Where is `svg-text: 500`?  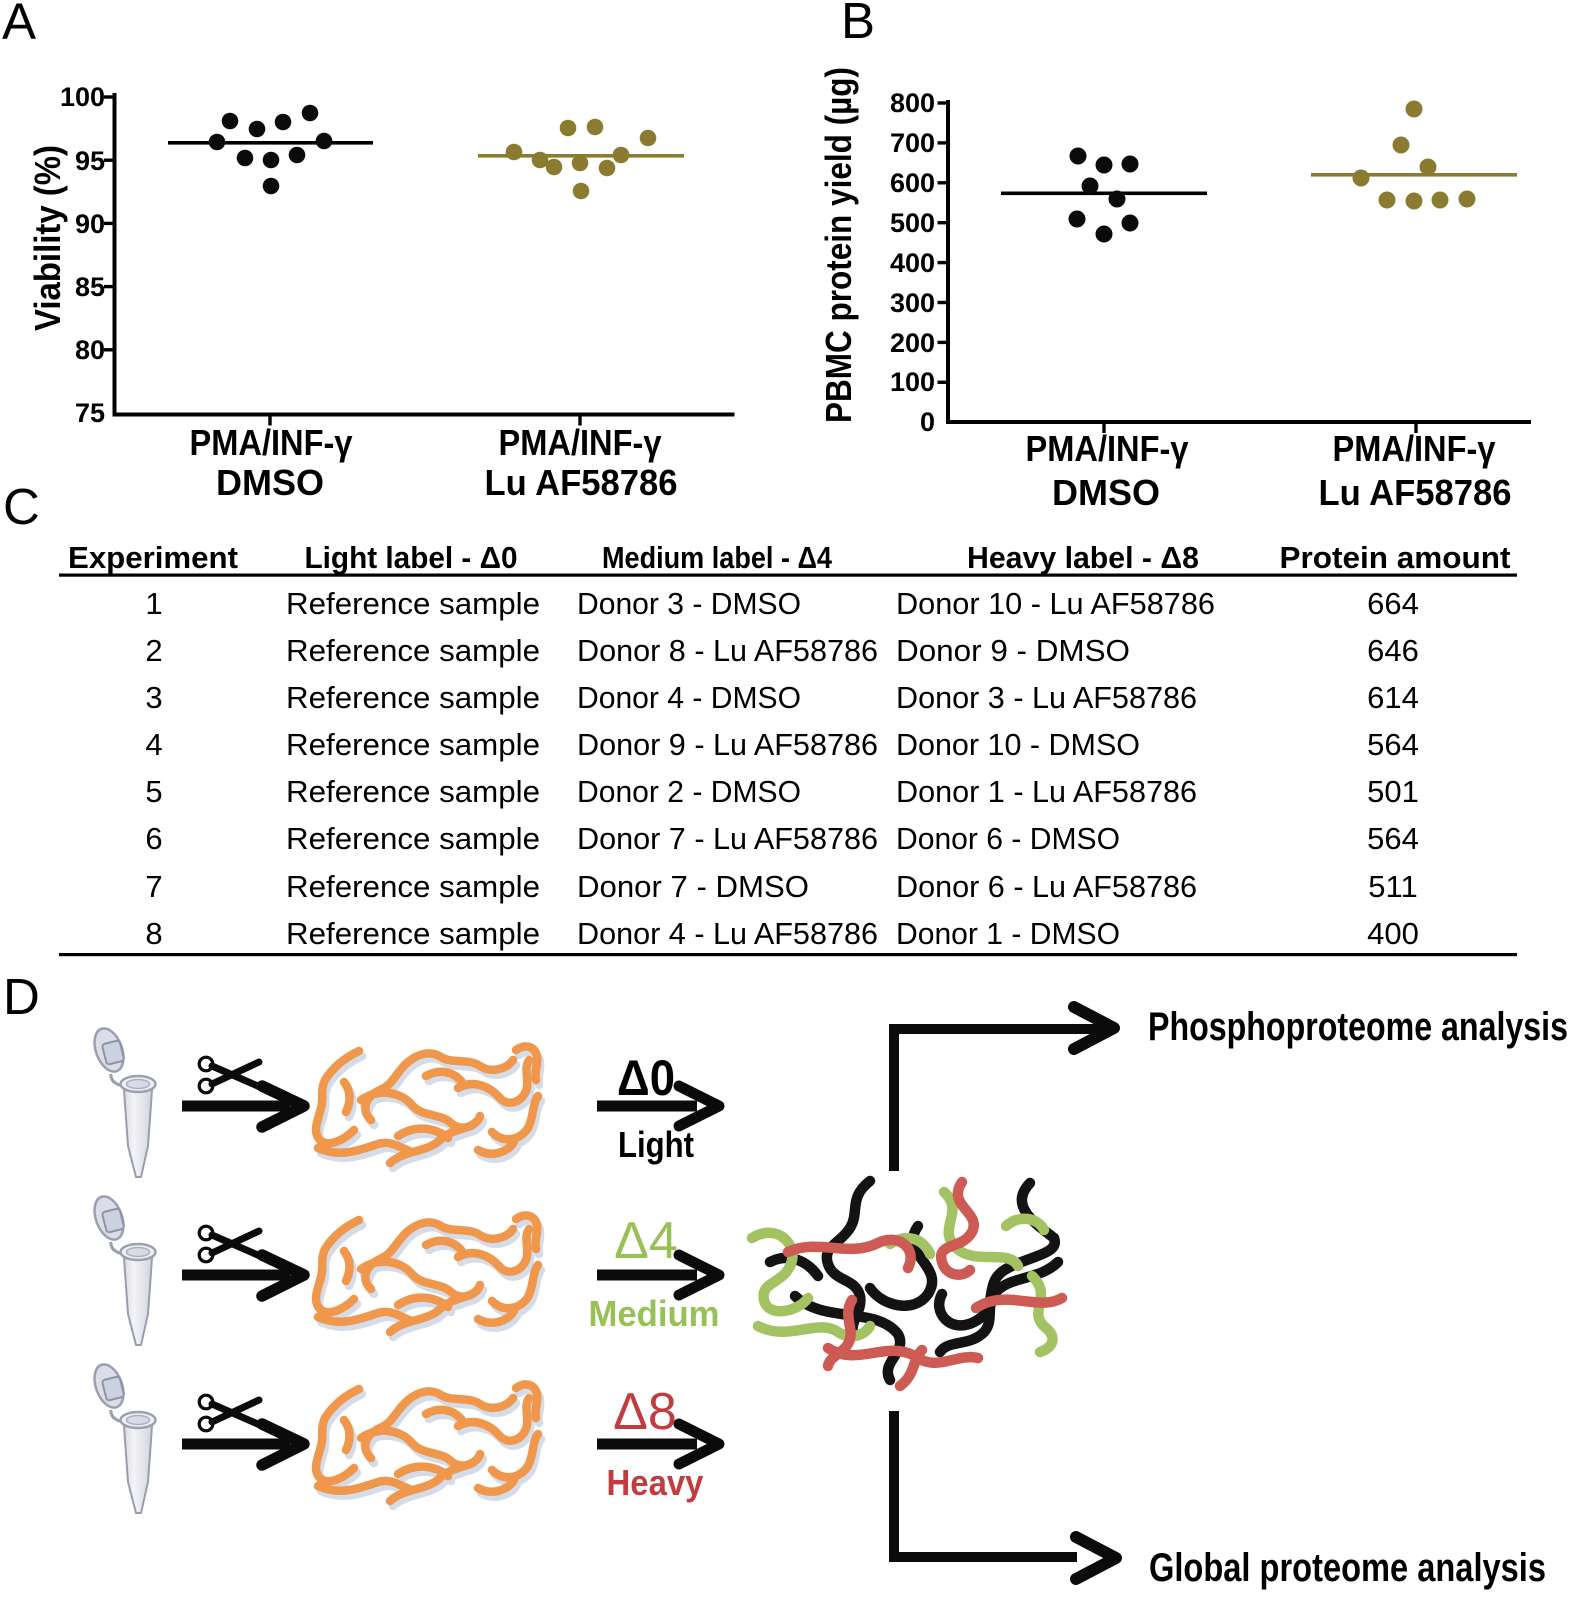 svg-text: 500 is located at coordinates (912, 223).